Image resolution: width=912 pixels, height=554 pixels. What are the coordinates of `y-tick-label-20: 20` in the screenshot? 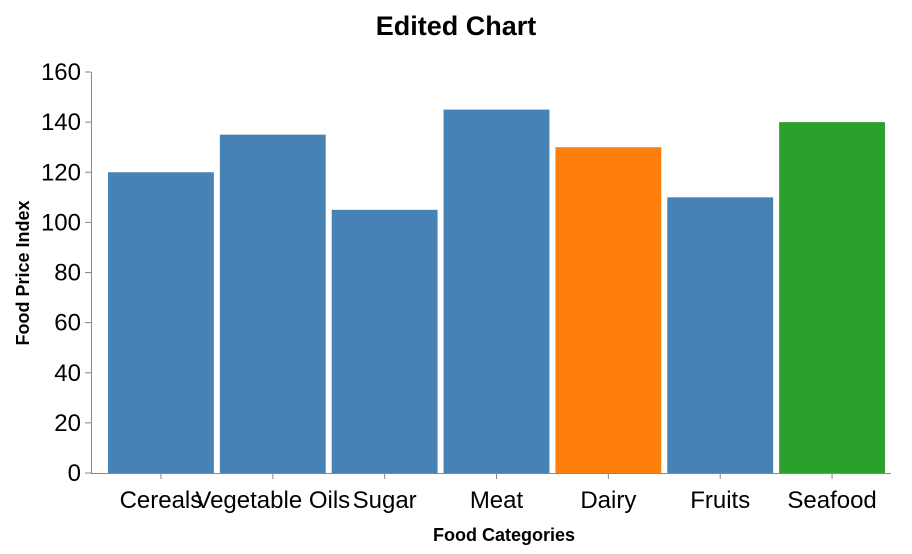 It's located at (67, 423).